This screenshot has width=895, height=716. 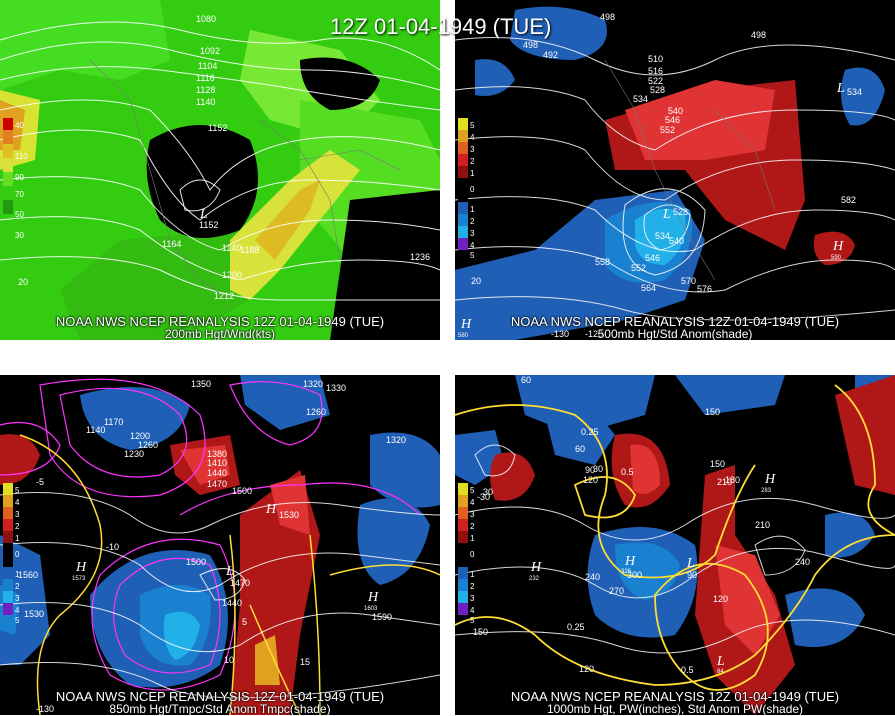 What do you see at coordinates (762, 525) in the screenshot?
I see `contour-label-210b: 210` at bounding box center [762, 525].